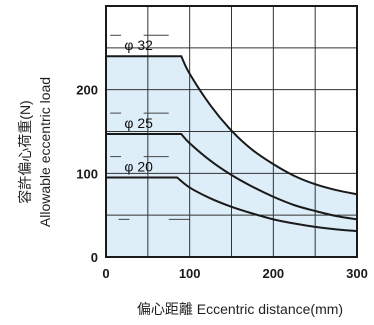 This screenshot has height=325, width=374. Describe the element at coordinates (273, 273) in the screenshot. I see `x-tick-label: 200` at that location.